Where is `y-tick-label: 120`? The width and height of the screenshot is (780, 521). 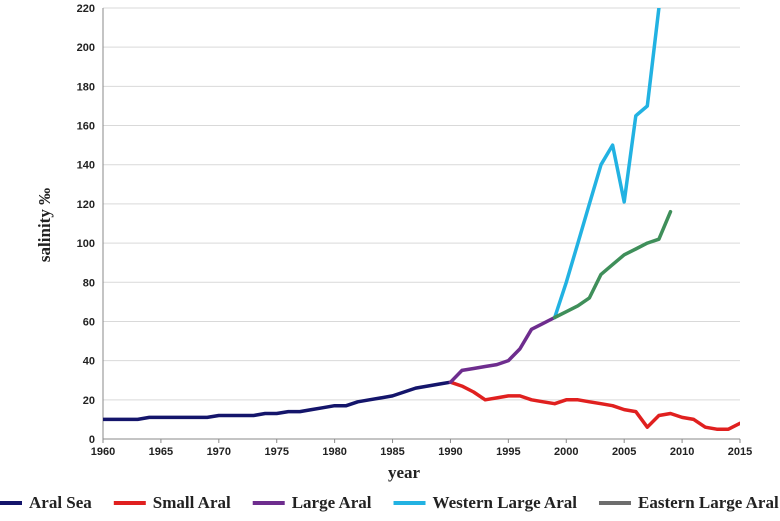
y-tick-label: 120 is located at coordinates (86, 205).